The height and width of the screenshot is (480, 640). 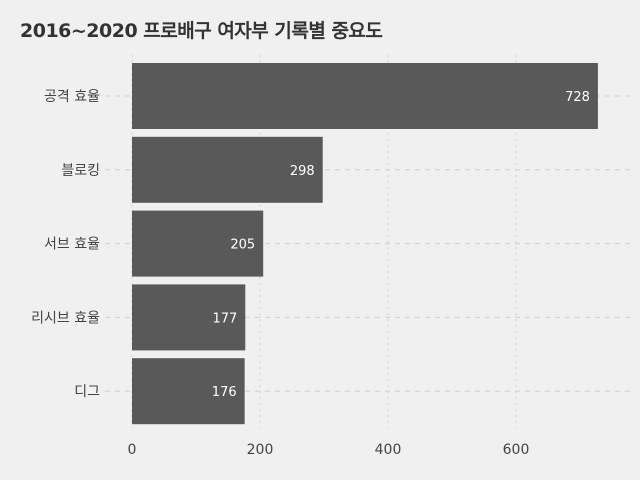 I want to click on data-label: 176, so click(x=224, y=392).